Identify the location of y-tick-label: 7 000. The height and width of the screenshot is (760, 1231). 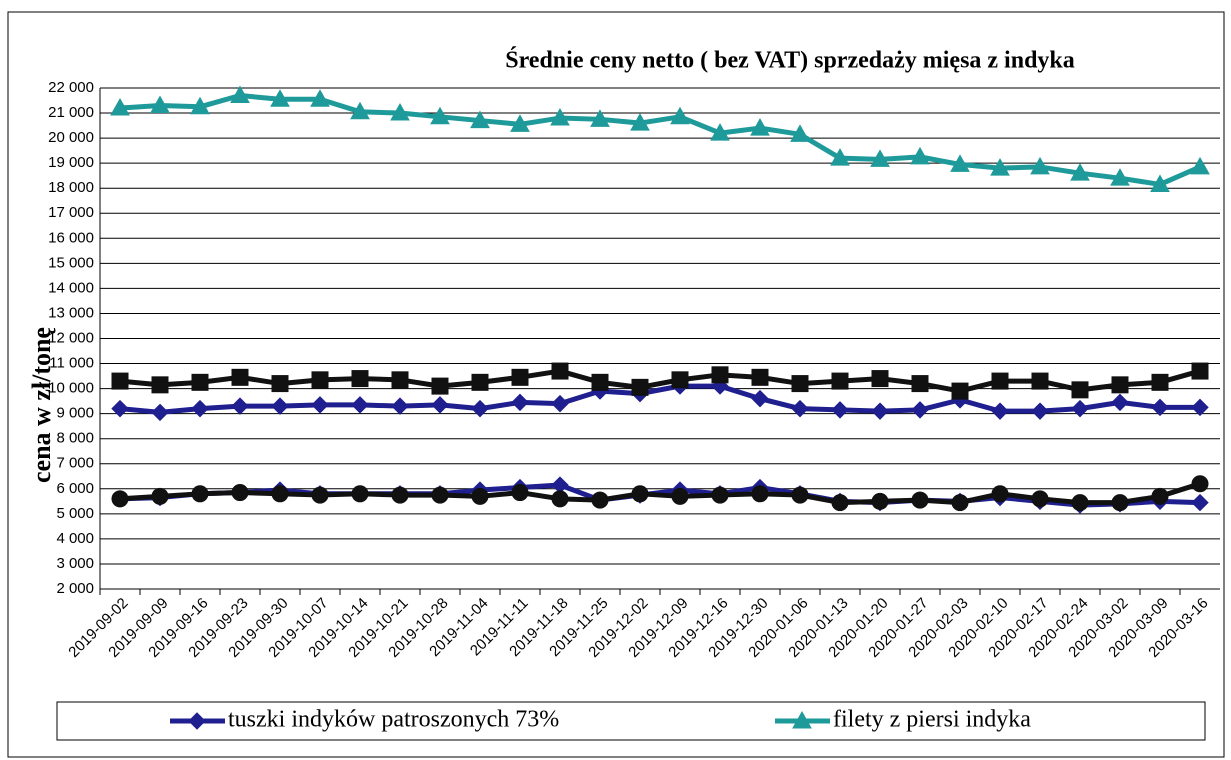
(75, 463).